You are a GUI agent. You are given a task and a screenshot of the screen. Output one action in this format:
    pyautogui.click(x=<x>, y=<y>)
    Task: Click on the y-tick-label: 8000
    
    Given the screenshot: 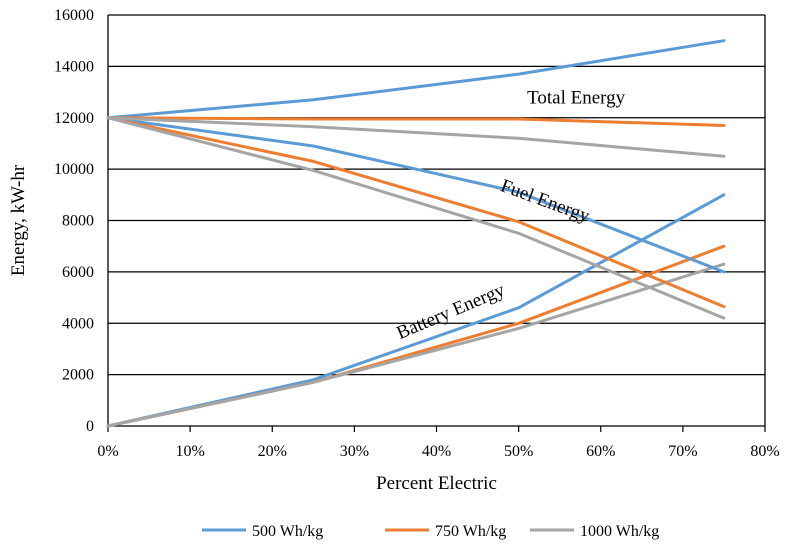 What is the action you would take?
    pyautogui.click(x=78, y=221)
    